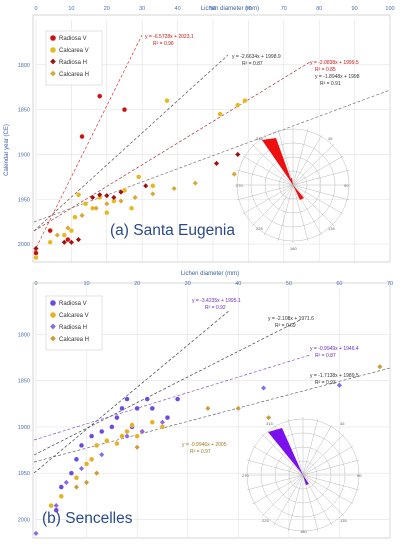  I want to click on y-tick-labels-b: 1800 1850 1900 1950 2000, so click(24, 427).